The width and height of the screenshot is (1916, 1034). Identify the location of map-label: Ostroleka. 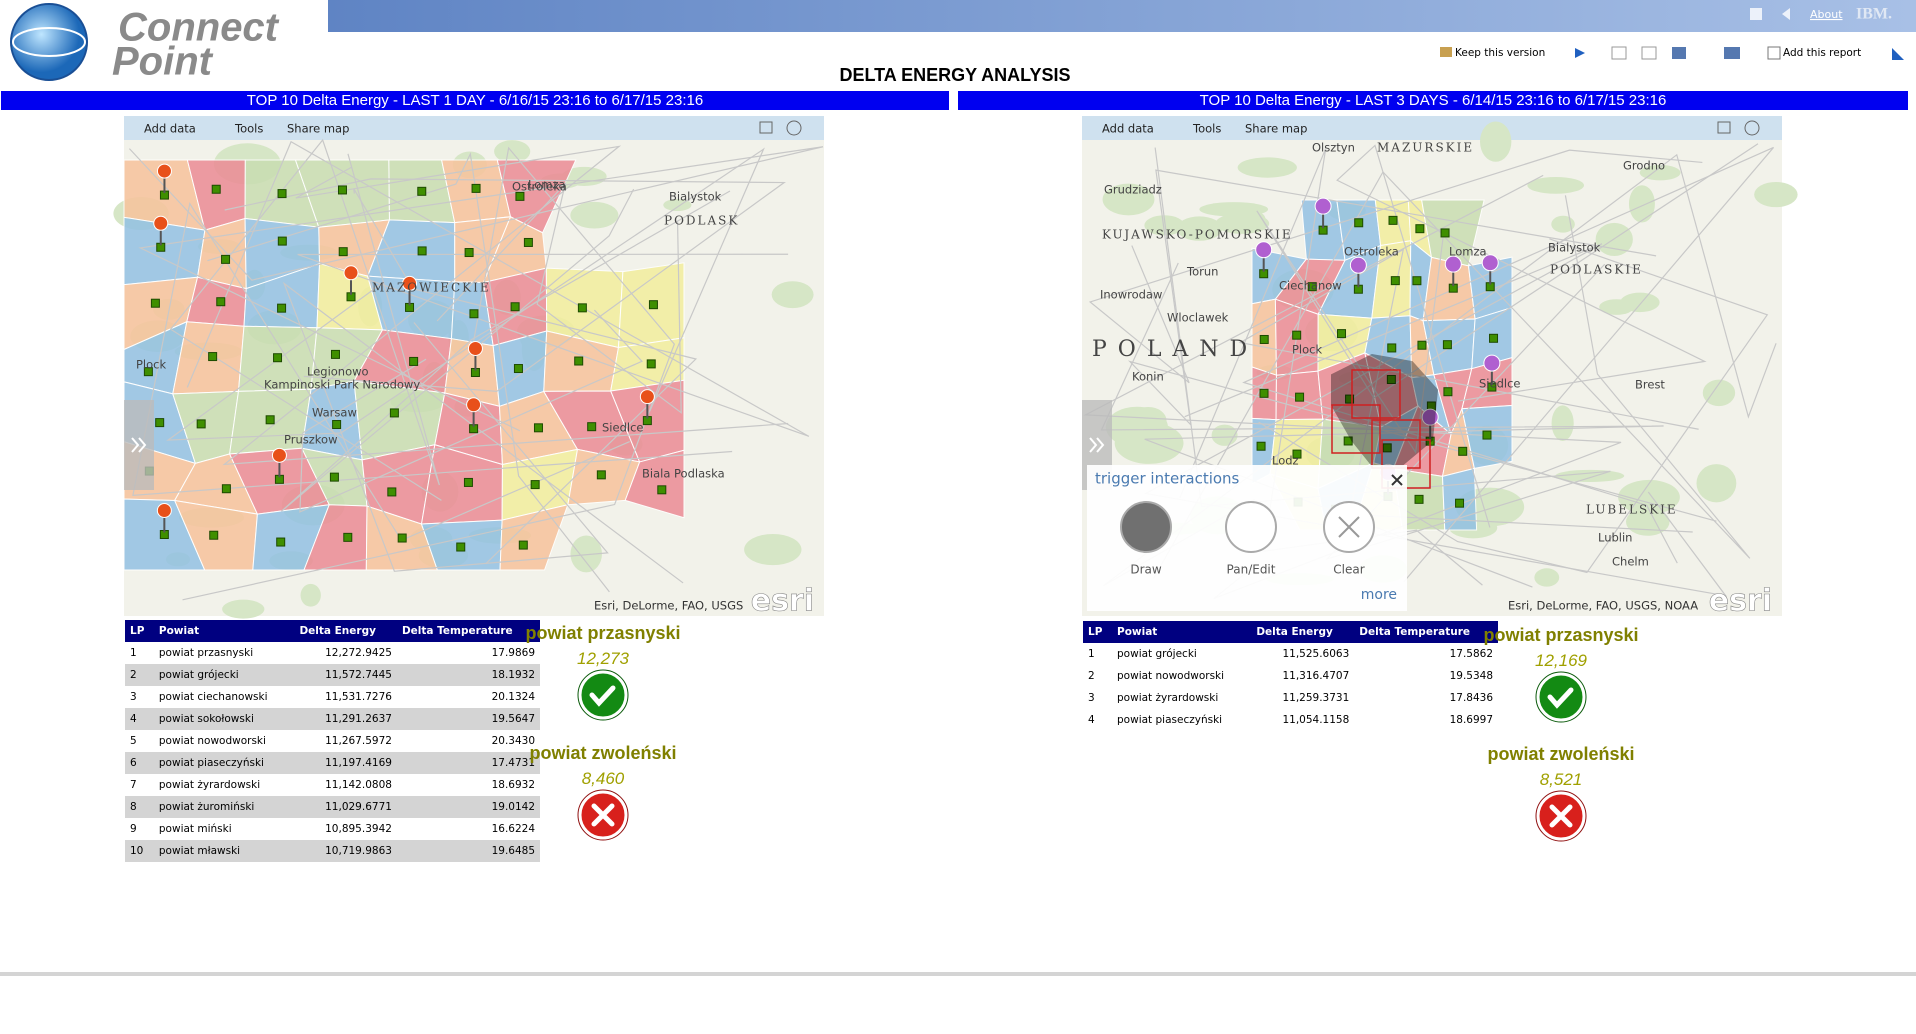
(1371, 252).